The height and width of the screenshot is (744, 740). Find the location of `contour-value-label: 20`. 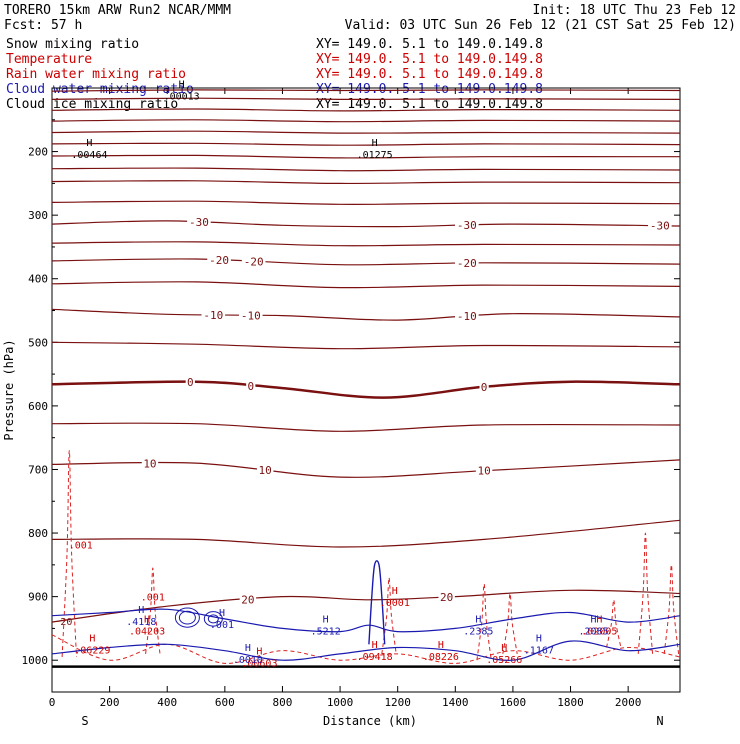

contour-value-label: 20 is located at coordinates (66, 622).